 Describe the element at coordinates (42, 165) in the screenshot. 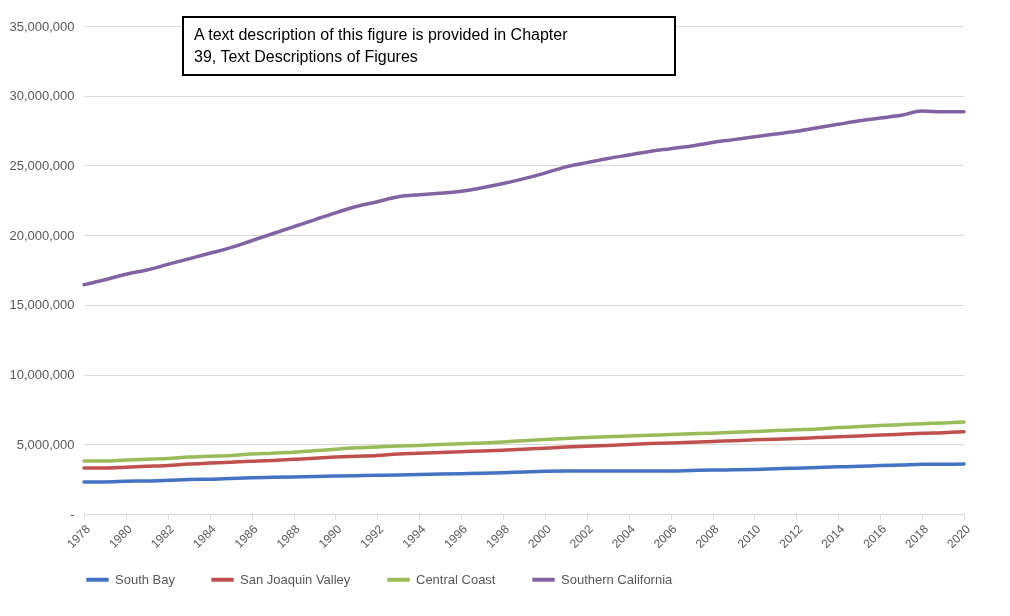

I see `y-tick-label: 25,000,000` at that location.